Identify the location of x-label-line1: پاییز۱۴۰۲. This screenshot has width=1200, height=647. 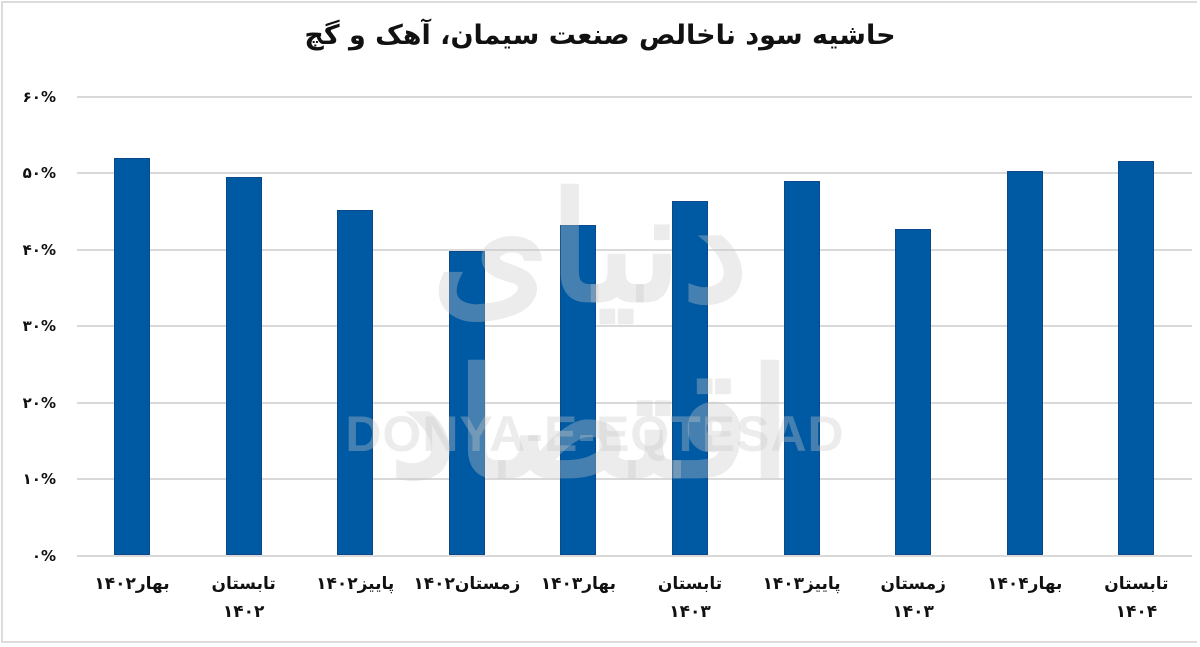
(355, 584).